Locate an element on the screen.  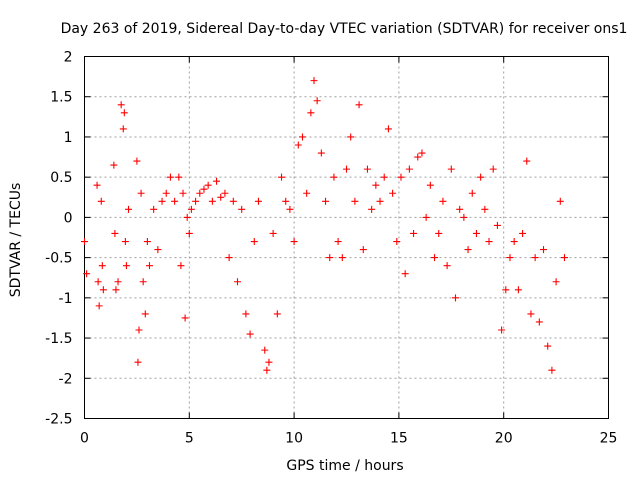
y-tick-label: 1.5 is located at coordinates (61, 98).